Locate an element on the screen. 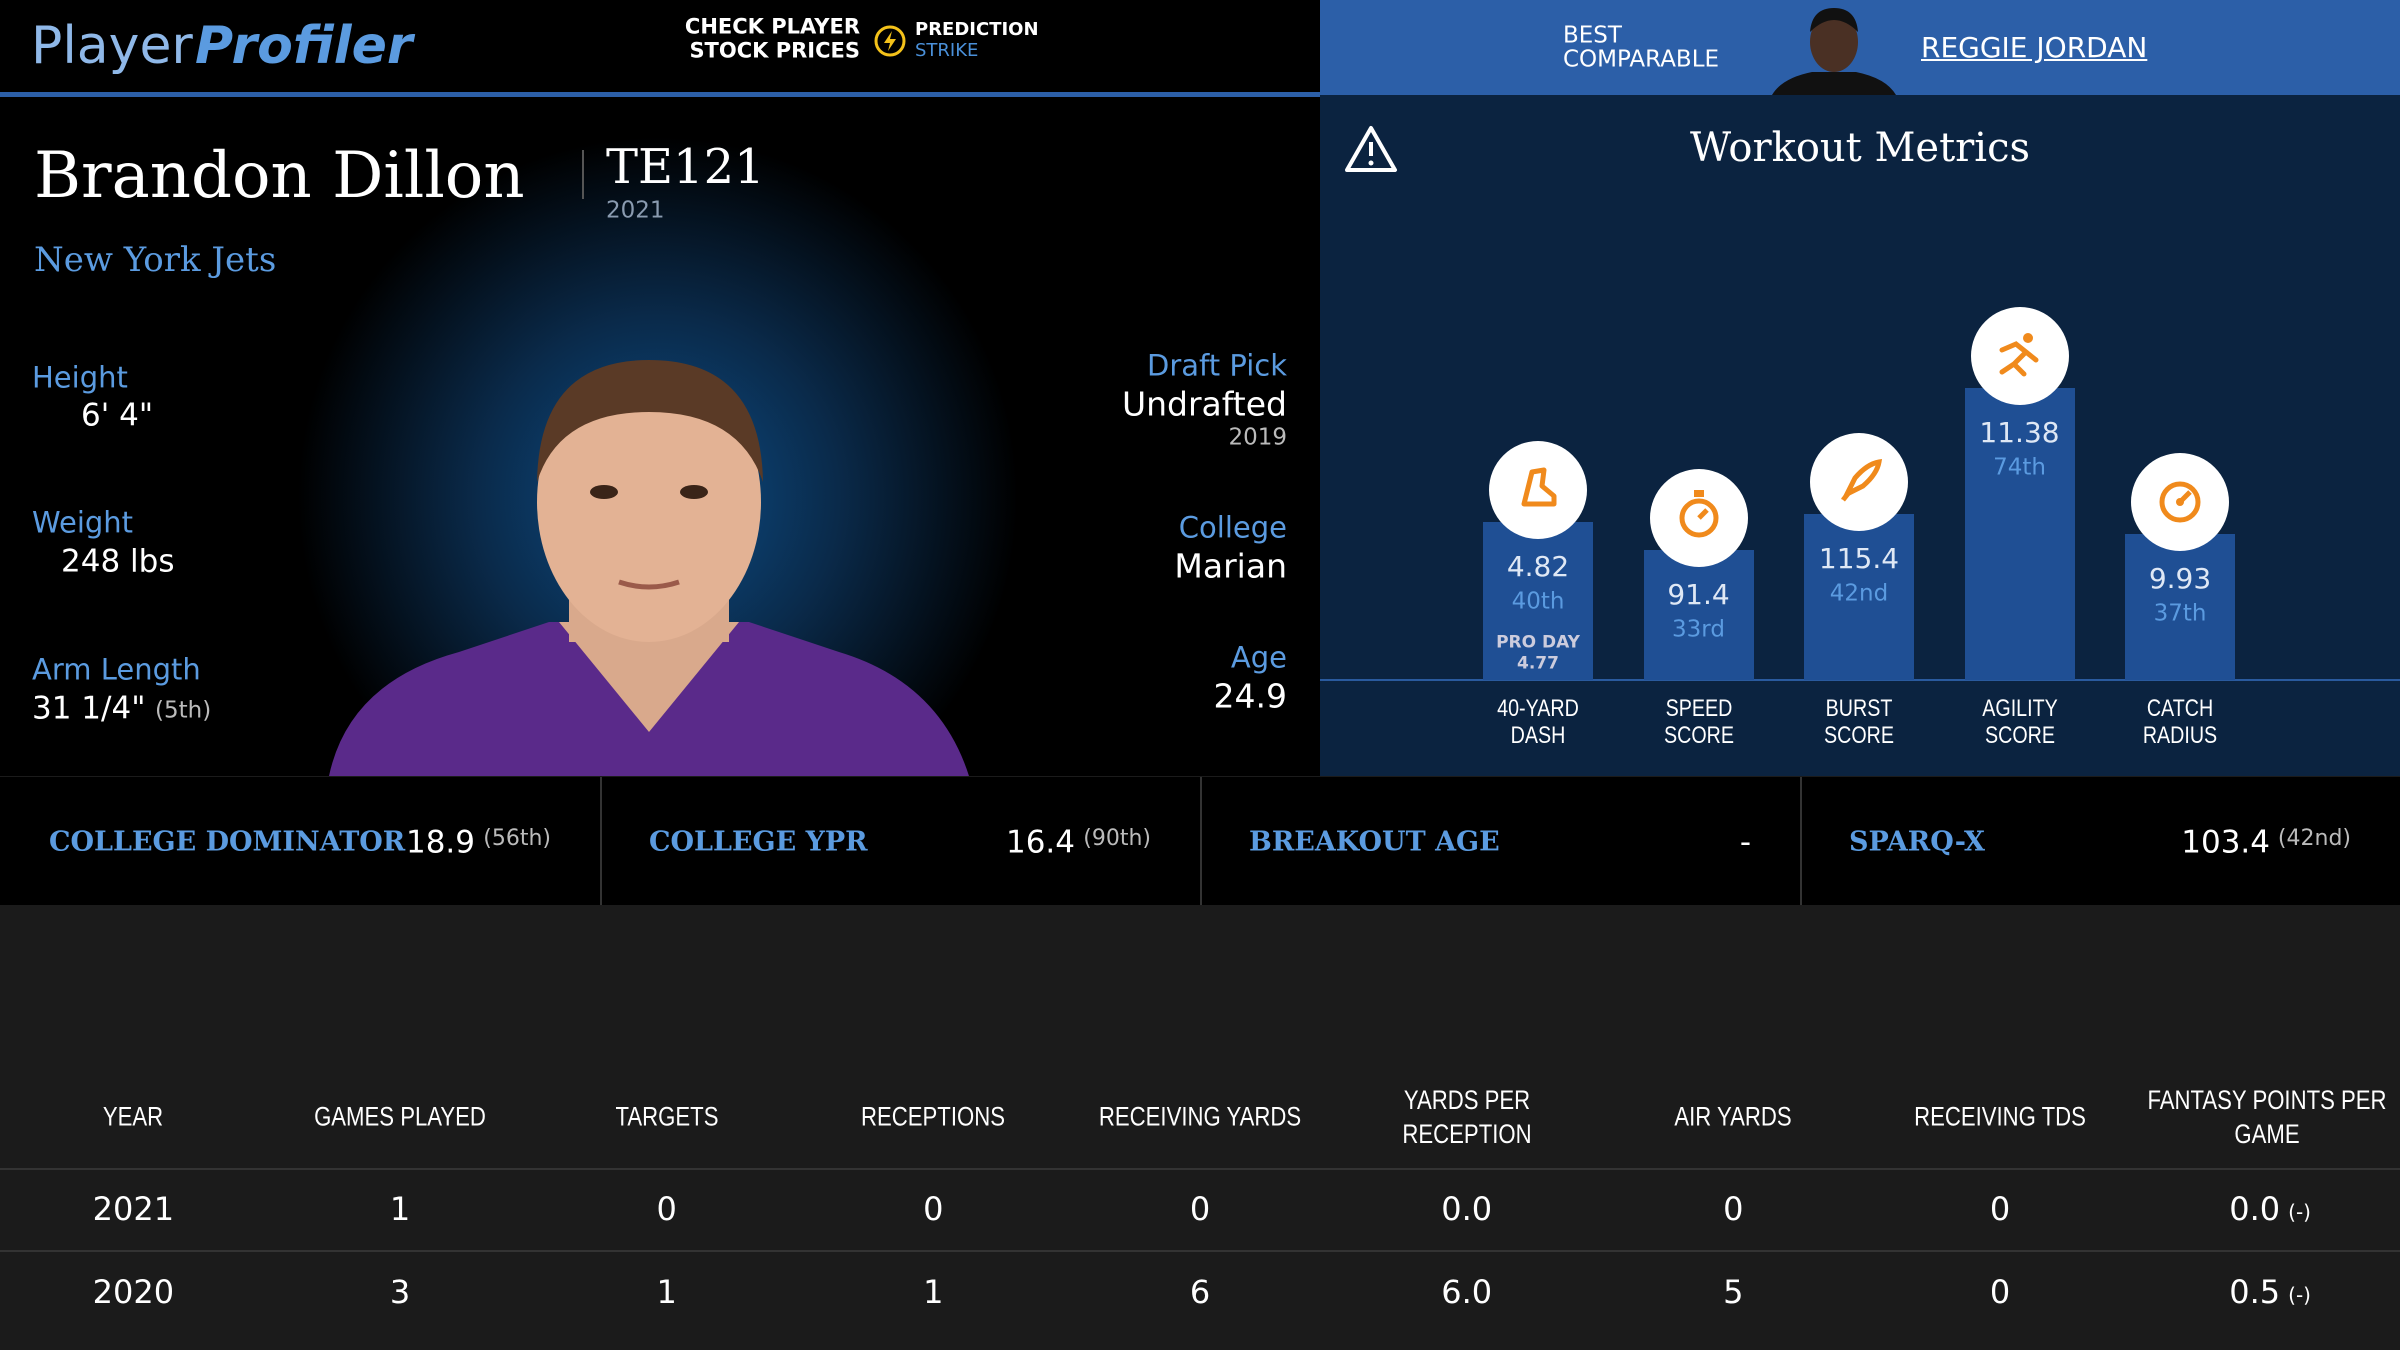 This screenshot has height=1350, width=2400. table-cell: 5 is located at coordinates (1733, 1292).